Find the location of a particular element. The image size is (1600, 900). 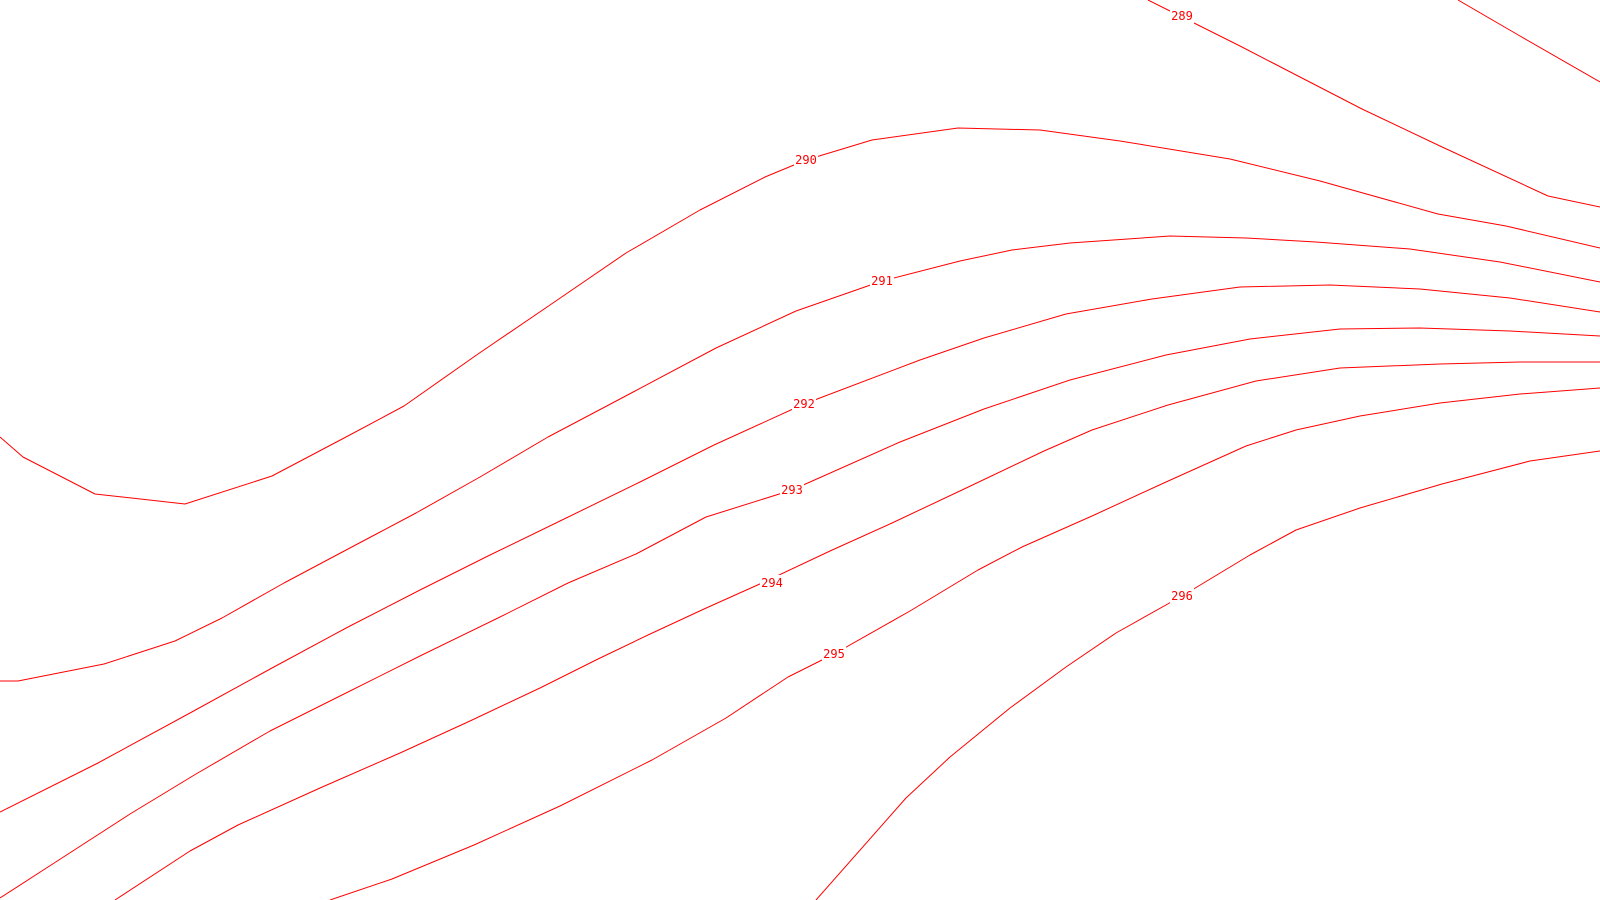

contour-label-289: 289 is located at coordinates (1182, 16).